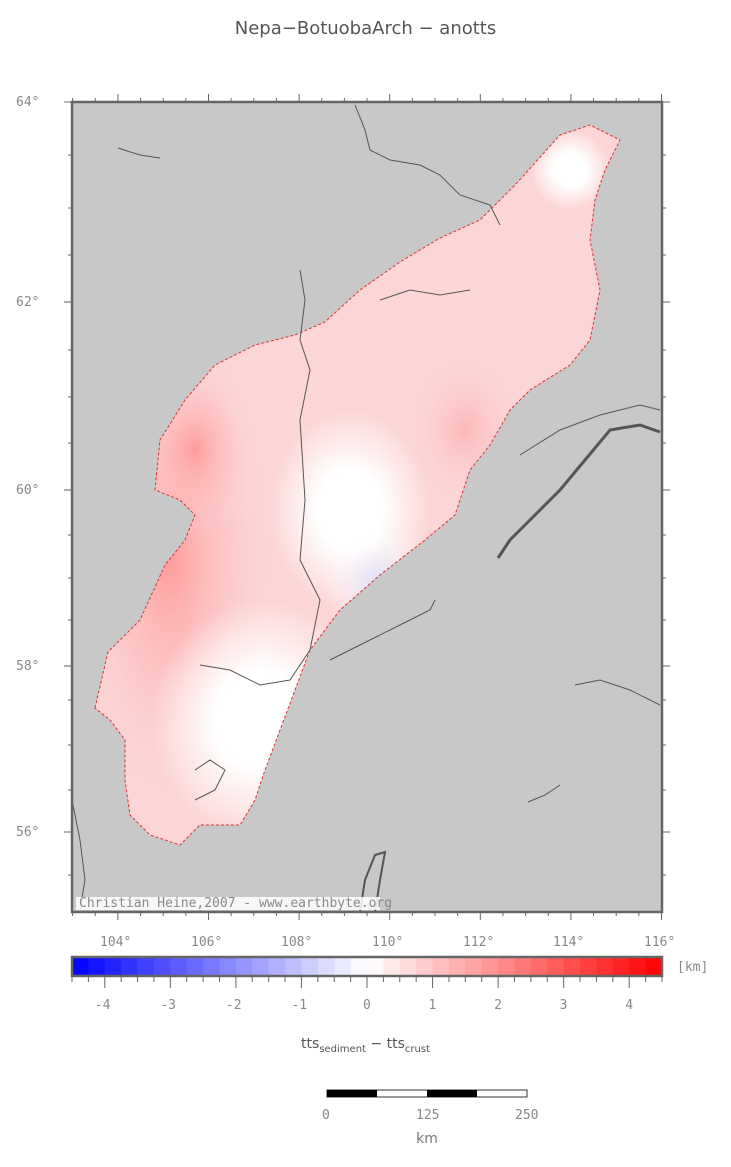 Image resolution: width=731 pixels, height=1167 pixels. Describe the element at coordinates (342, 1049) in the screenshot. I see `label-sub: sediment` at that location.